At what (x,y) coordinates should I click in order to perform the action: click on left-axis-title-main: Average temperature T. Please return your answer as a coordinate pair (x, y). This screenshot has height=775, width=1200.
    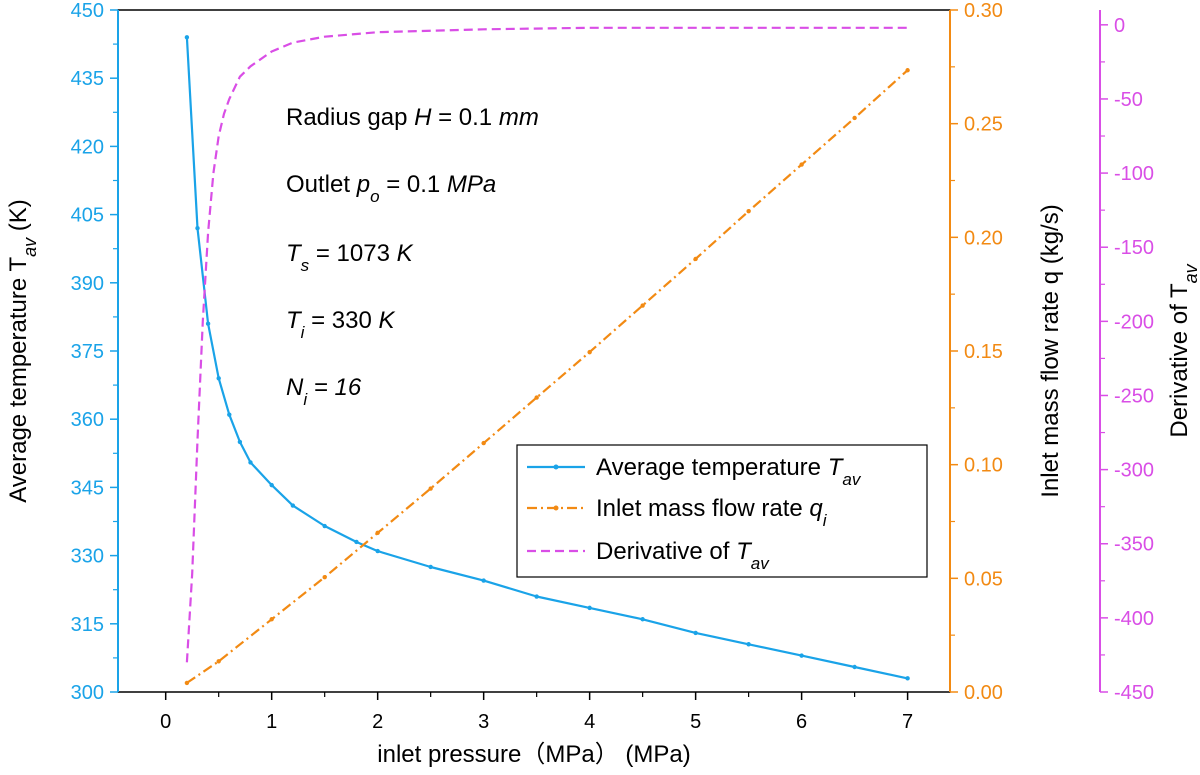
    Looking at the image, I should click on (18, 380).